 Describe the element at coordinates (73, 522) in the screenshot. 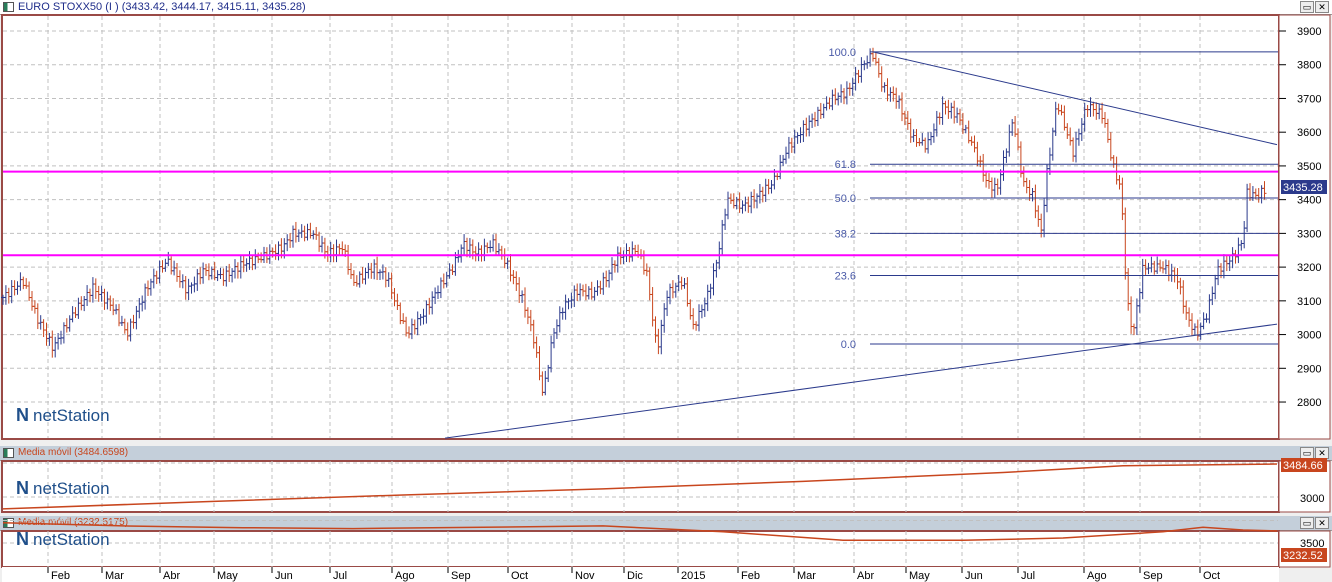

I see `ma2-pane-title: Media móvil (3232.5175)` at that location.